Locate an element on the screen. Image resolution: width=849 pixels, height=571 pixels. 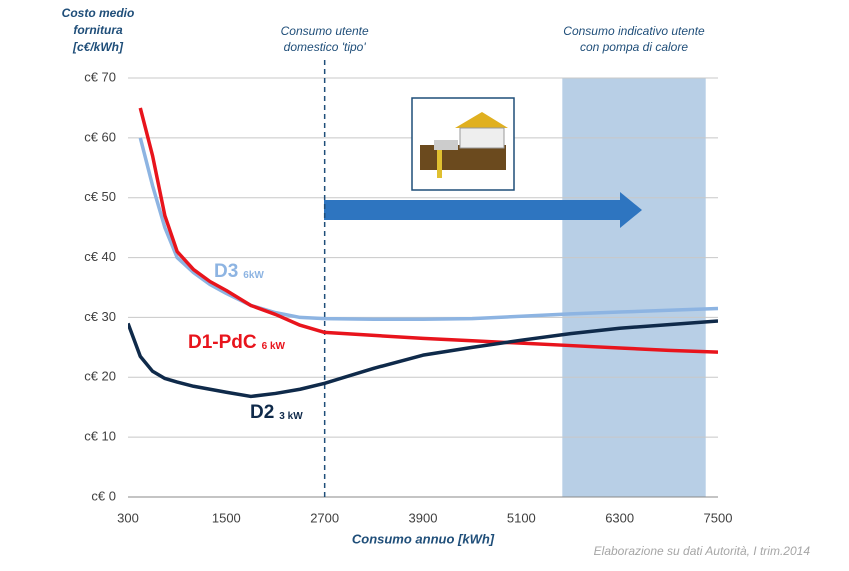
x-axis-title: Consumo annuo [kWh] is located at coordinates (423, 538).